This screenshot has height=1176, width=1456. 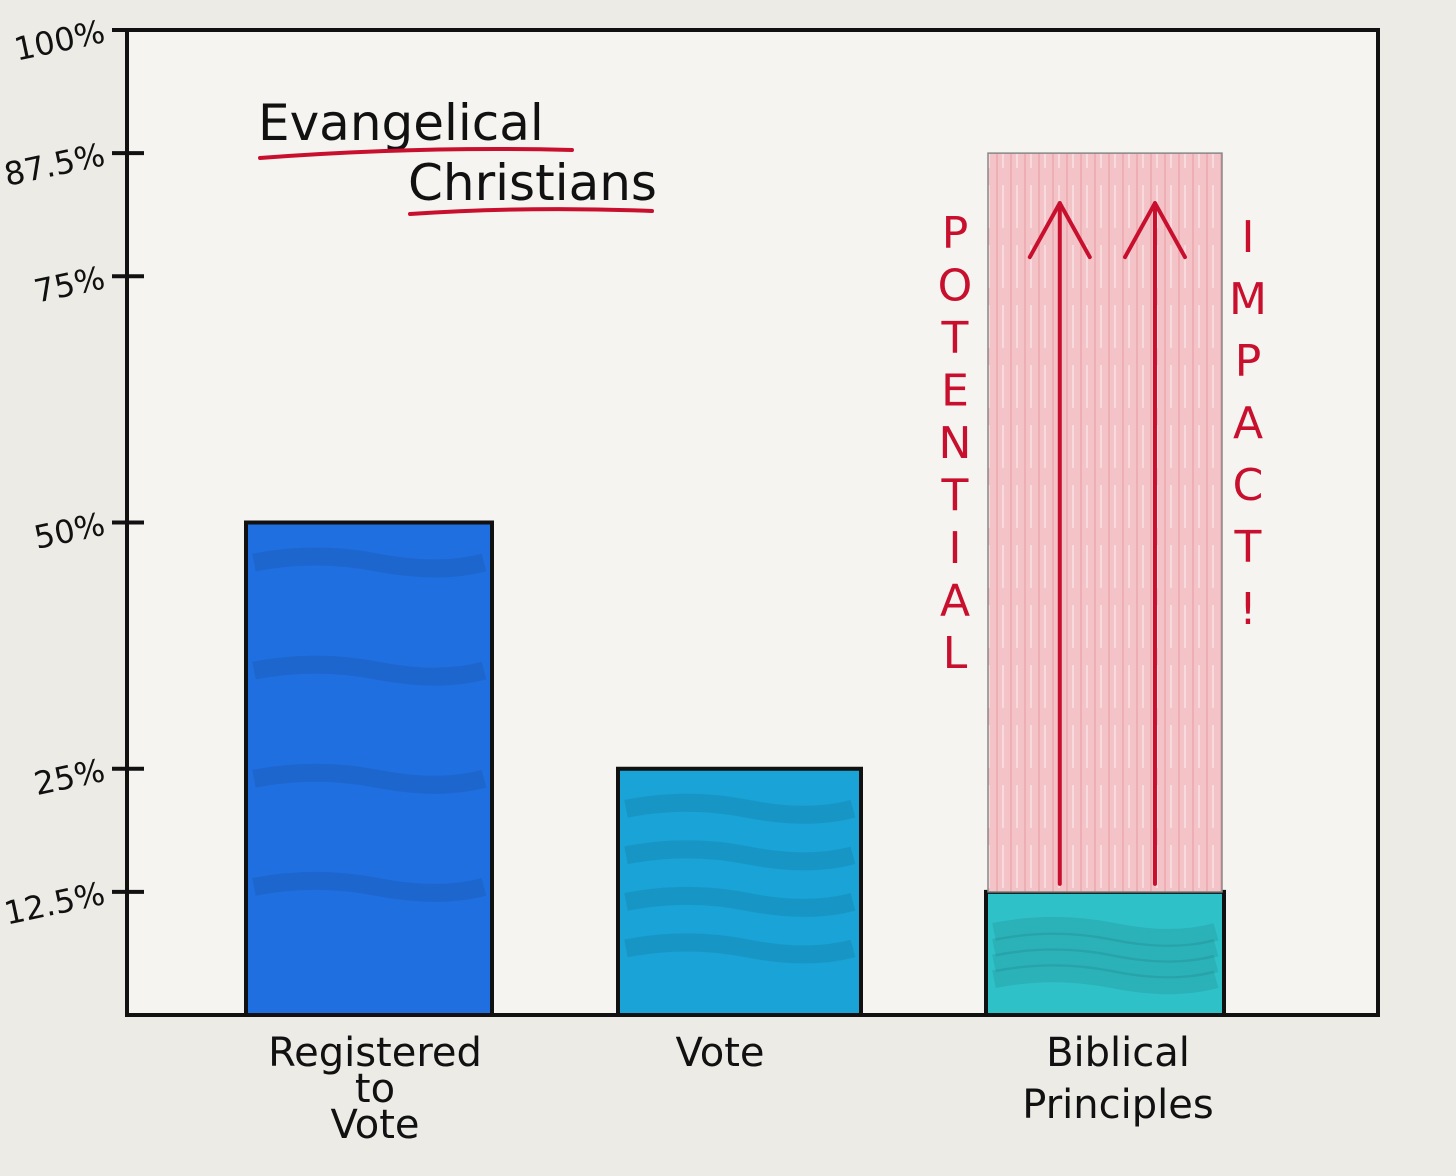 I want to click on x-tick-label-text: Biblical Principles, so click(x=1117, y=1079).